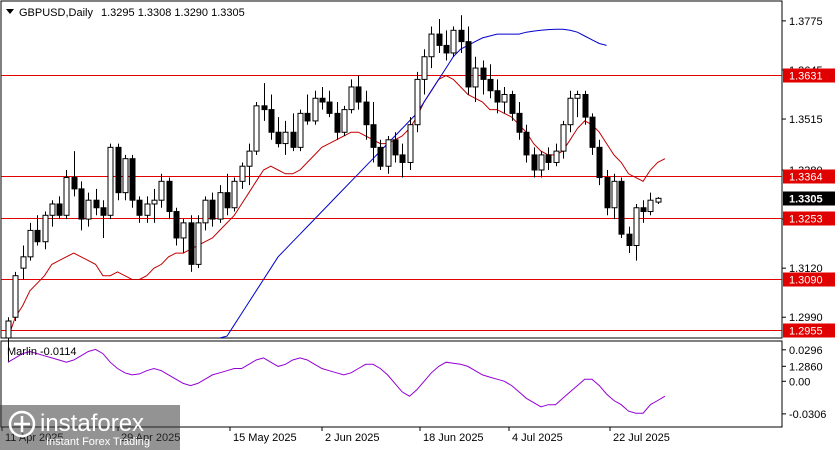 This screenshot has height=450, width=840. I want to click on time-tick-label: 4 Jul 2025, so click(537, 438).